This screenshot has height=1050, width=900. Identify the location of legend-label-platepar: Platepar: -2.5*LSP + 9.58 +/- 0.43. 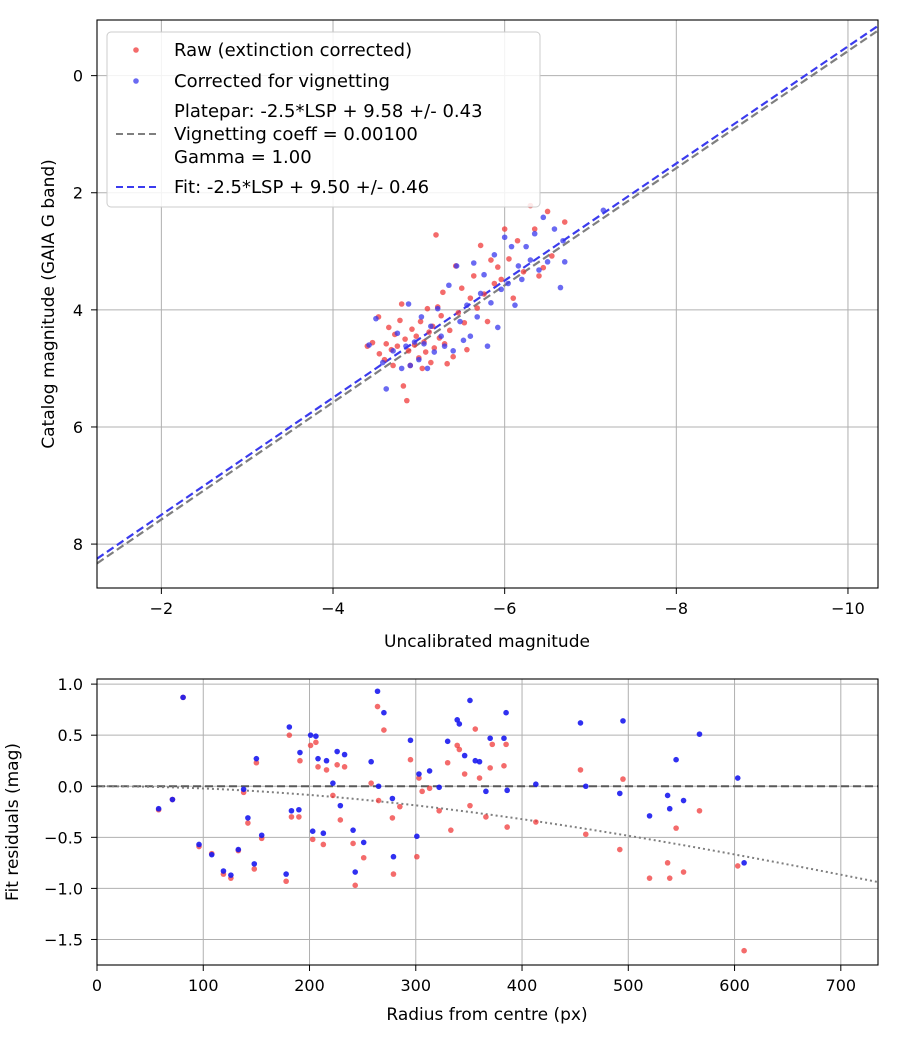
(328, 111).